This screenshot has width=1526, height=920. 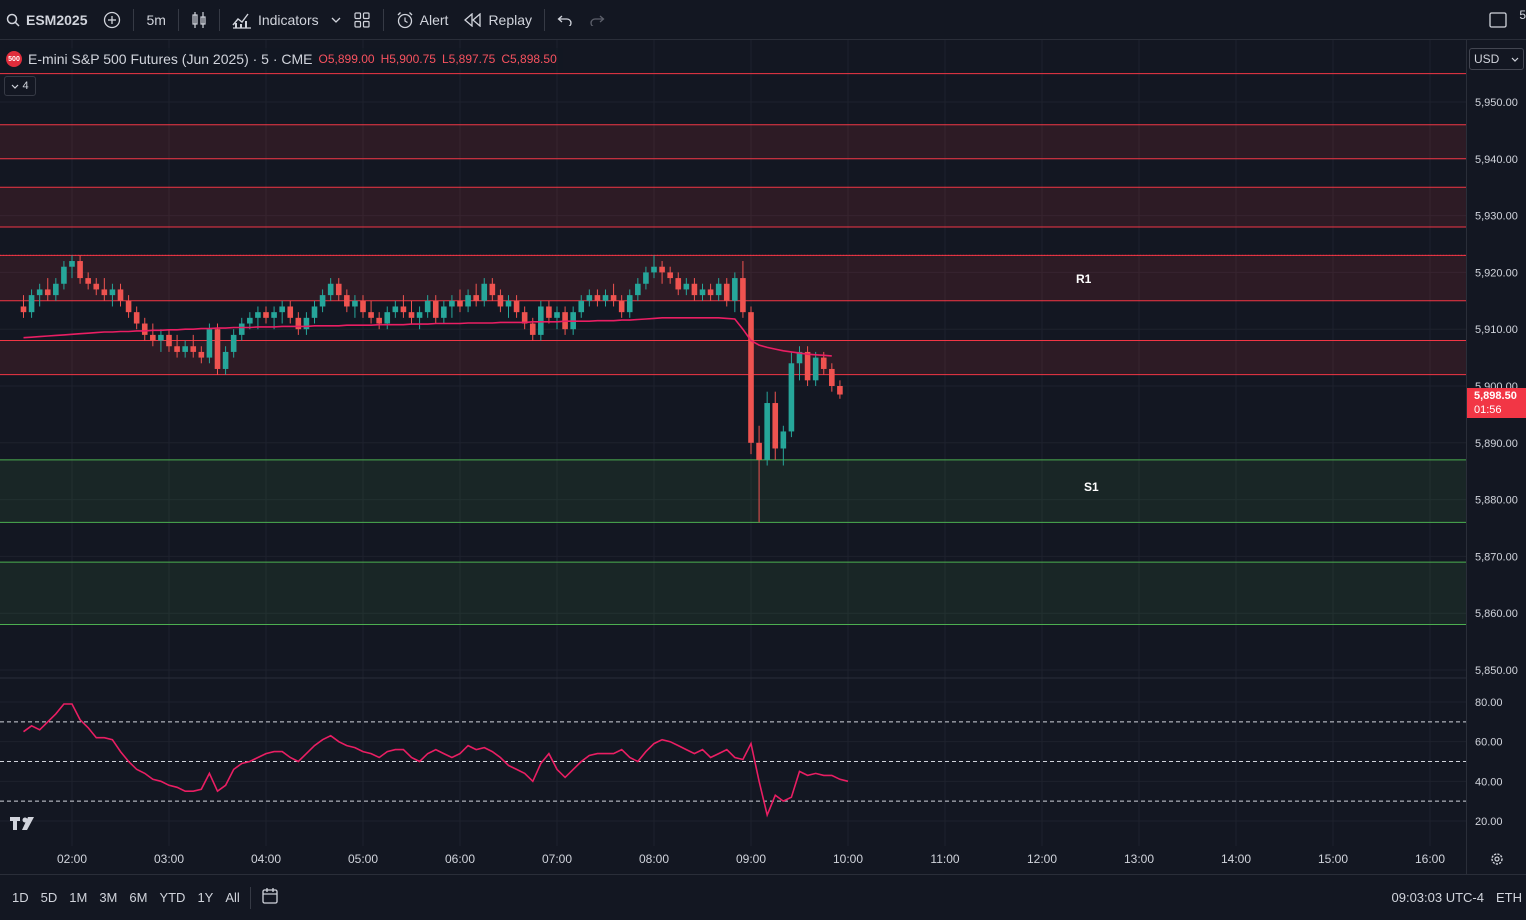 I want to click on low-value: L5,897.75, so click(x=468, y=59).